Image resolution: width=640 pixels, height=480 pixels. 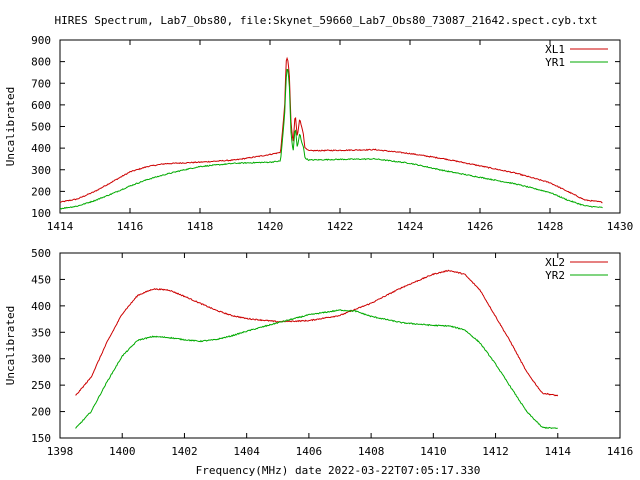 I want to click on y-tick-label: 250, so click(x=41, y=385).